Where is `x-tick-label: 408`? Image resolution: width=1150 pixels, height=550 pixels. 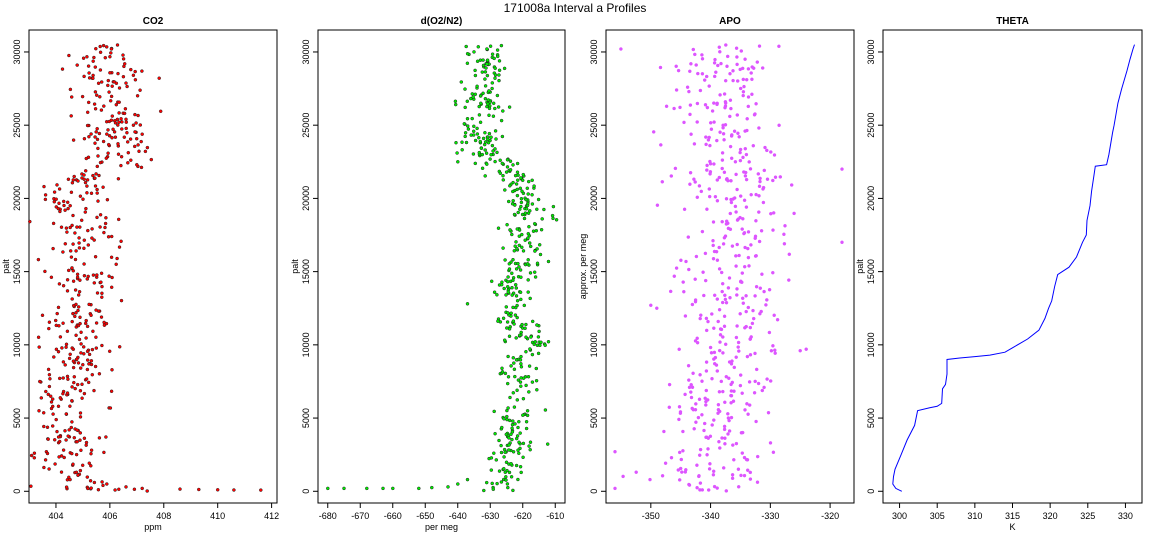
x-tick-label: 408 is located at coordinates (163, 516).